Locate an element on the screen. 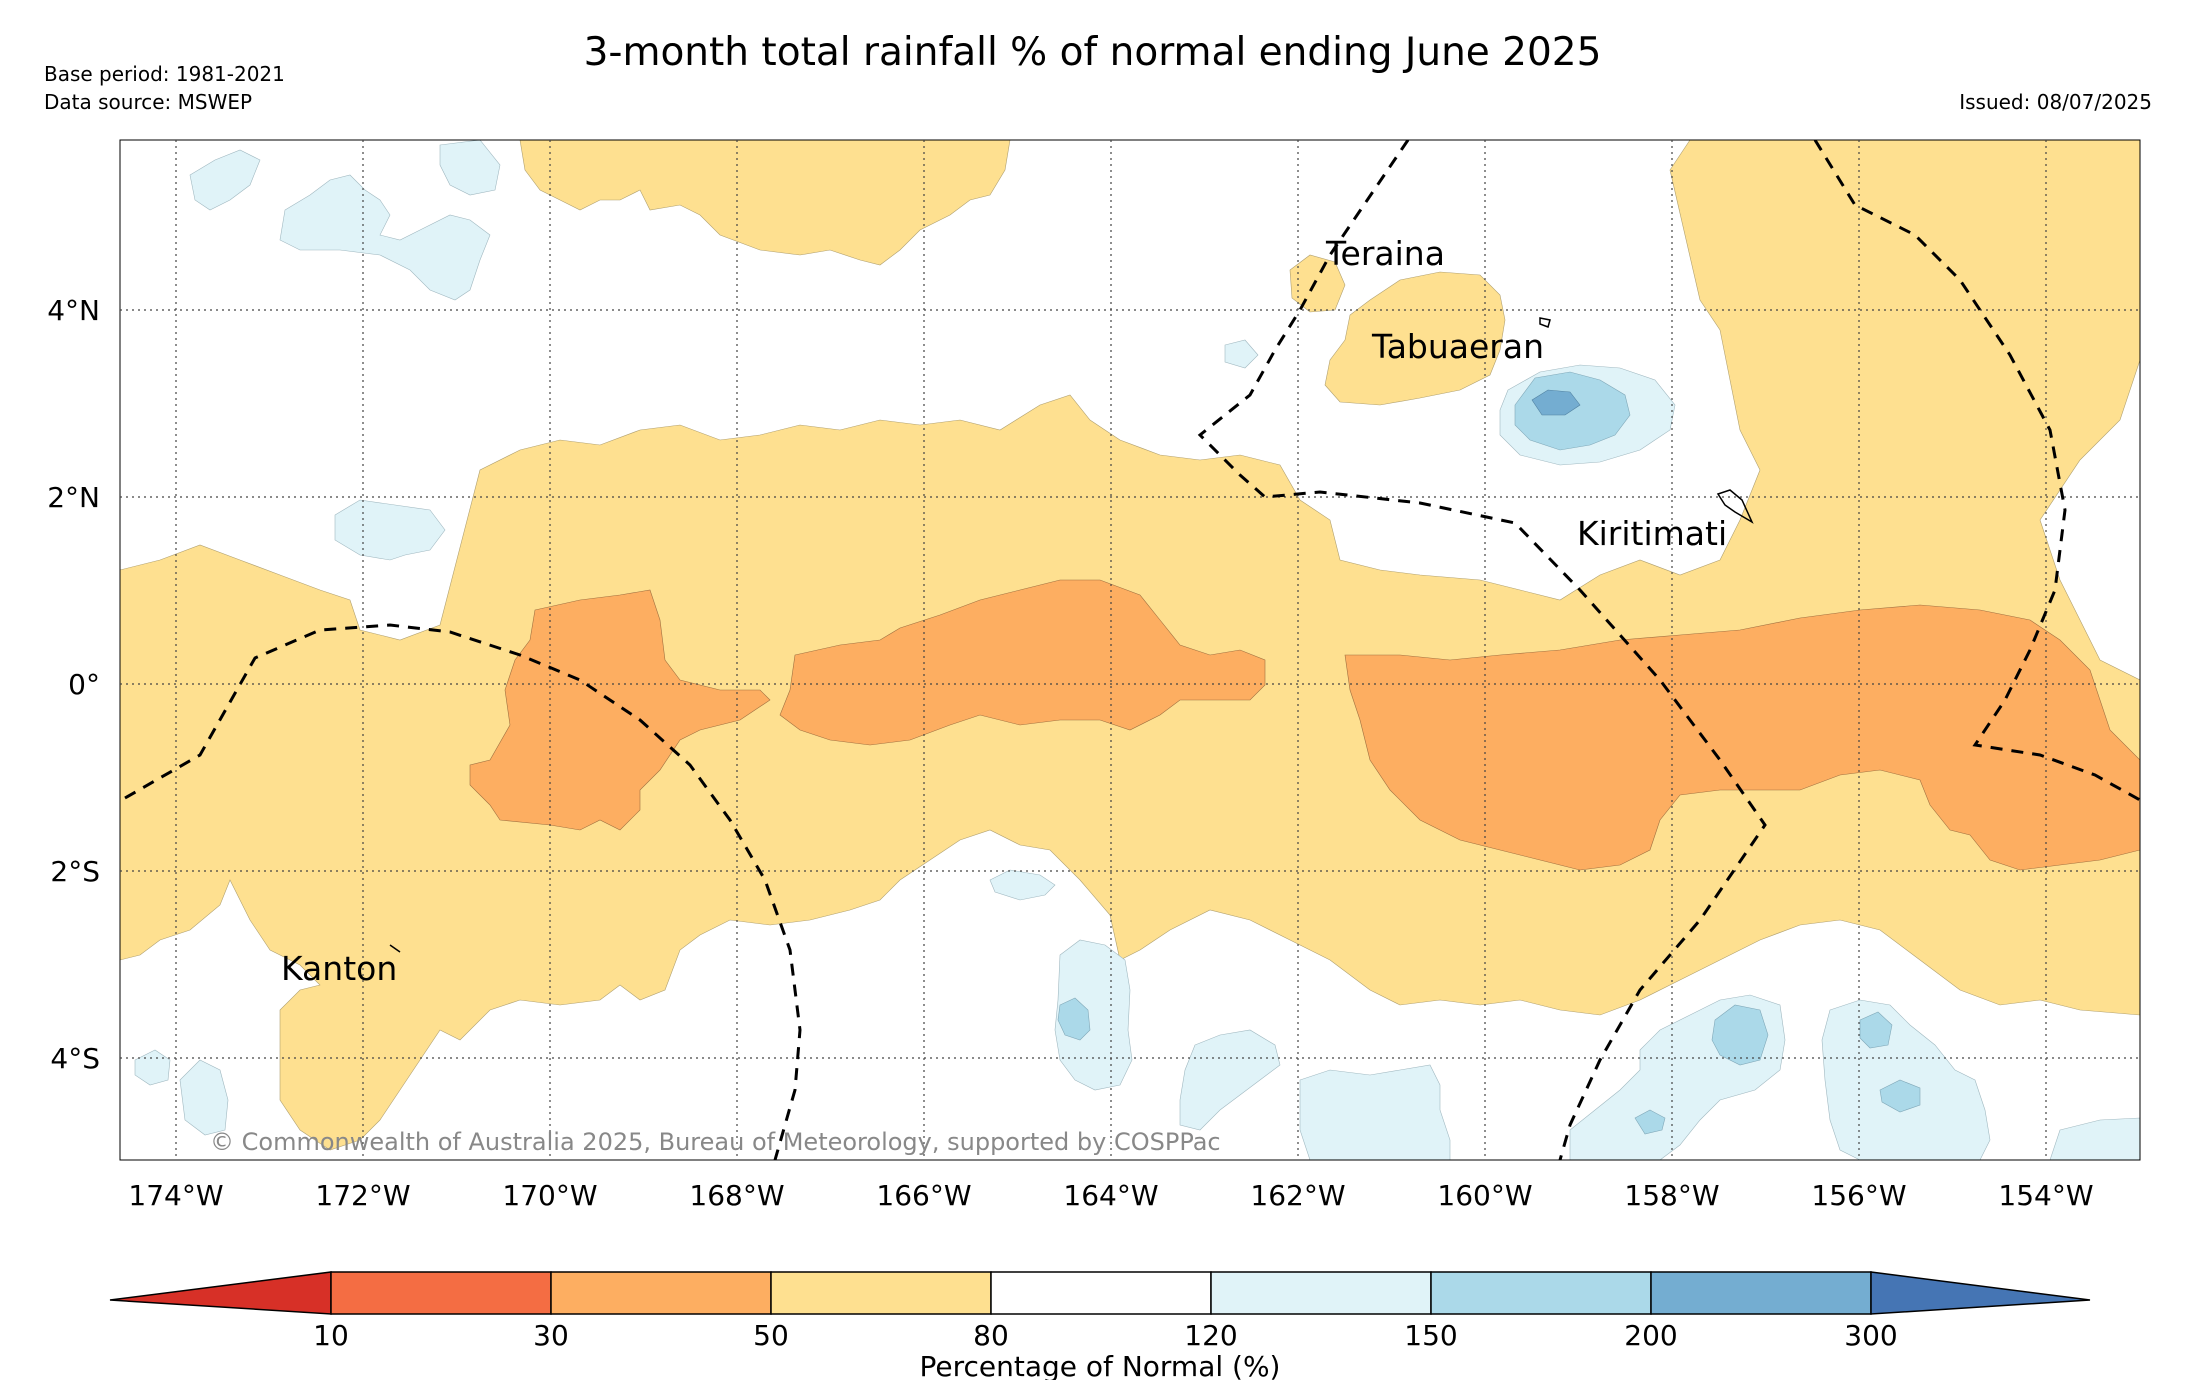  below-normal-30-50-east is located at coordinates (1742, 737).